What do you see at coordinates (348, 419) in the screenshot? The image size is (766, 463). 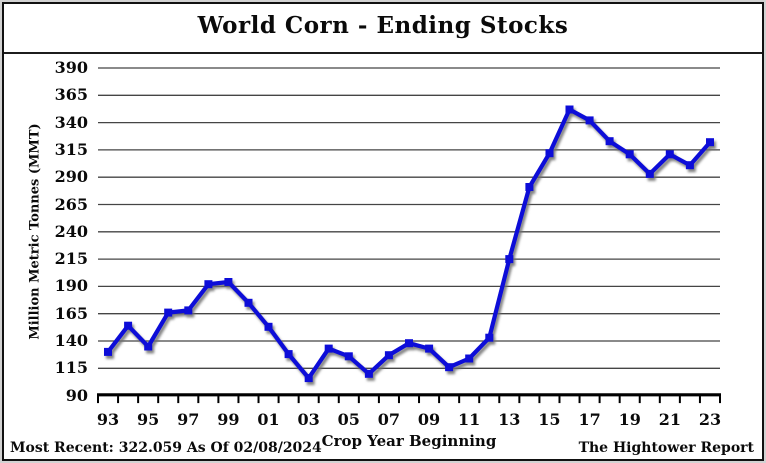 I see `x-tick-label: 05` at bounding box center [348, 419].